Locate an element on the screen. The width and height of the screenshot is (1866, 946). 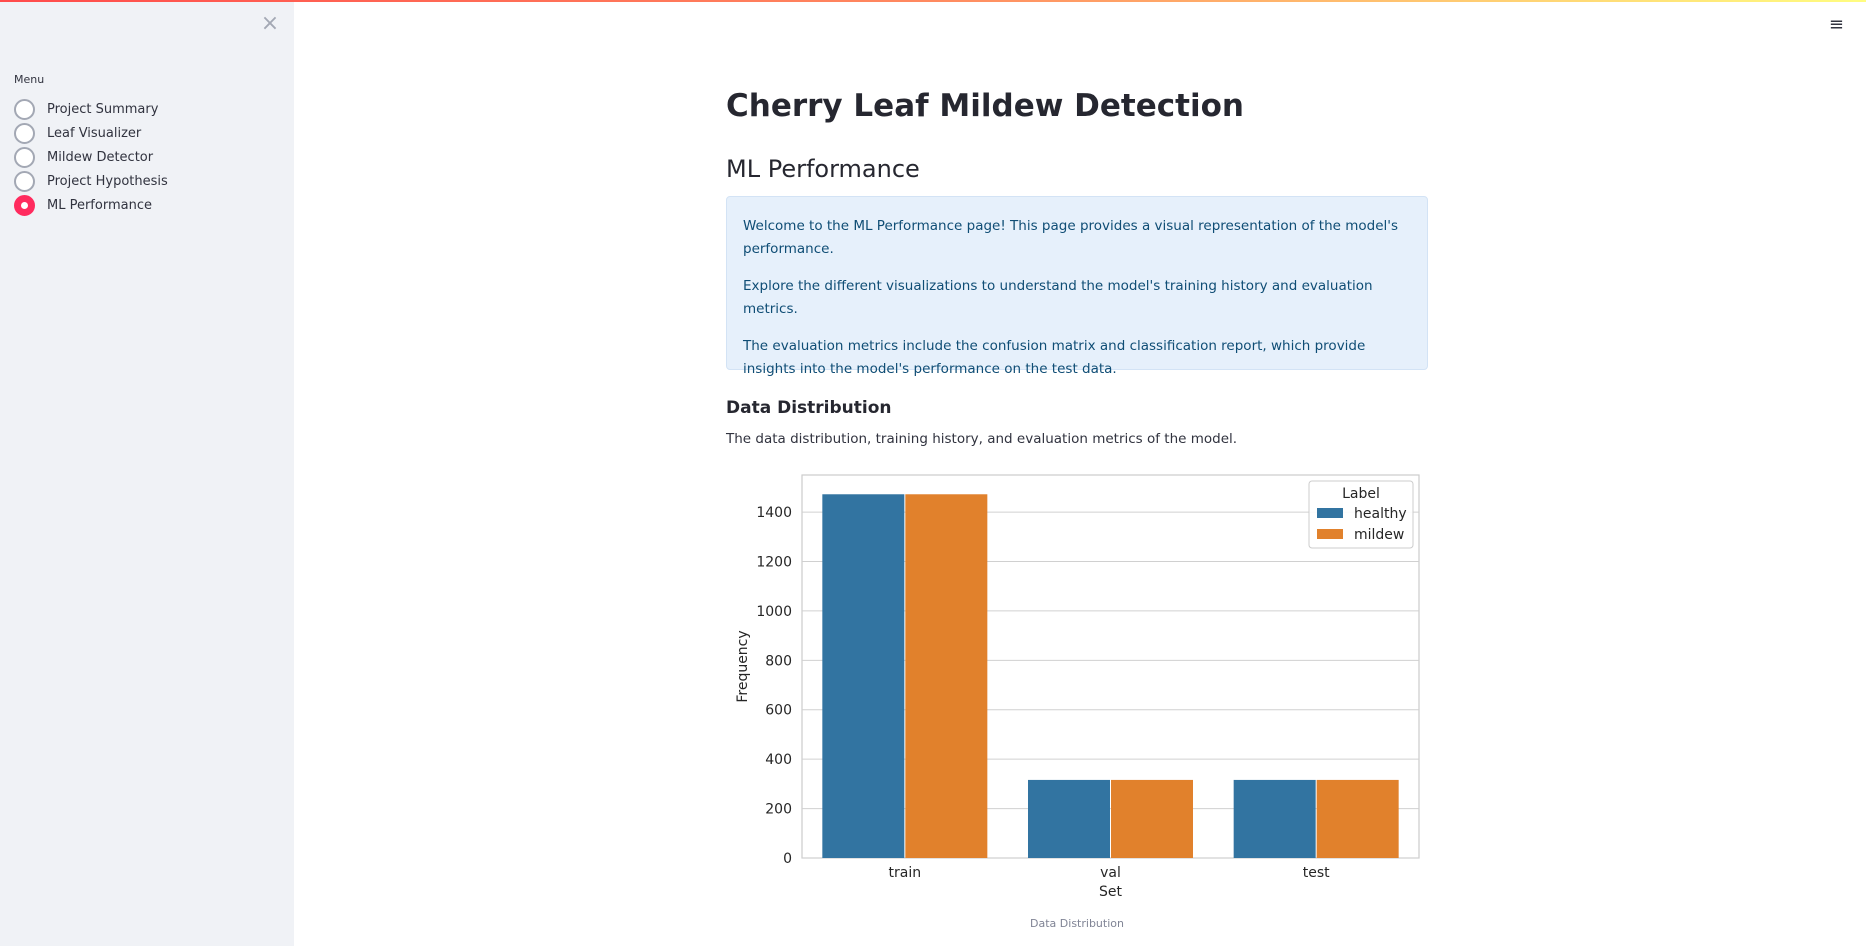
y-axis-label: Frequency is located at coordinates (743, 666).